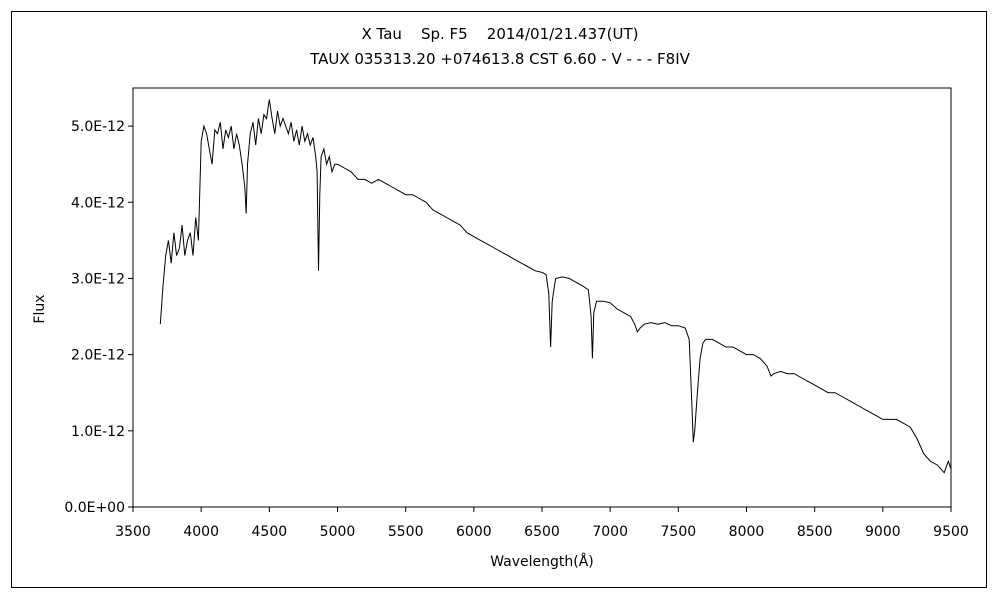  I want to click on x-tick-label: 8500, so click(815, 532).